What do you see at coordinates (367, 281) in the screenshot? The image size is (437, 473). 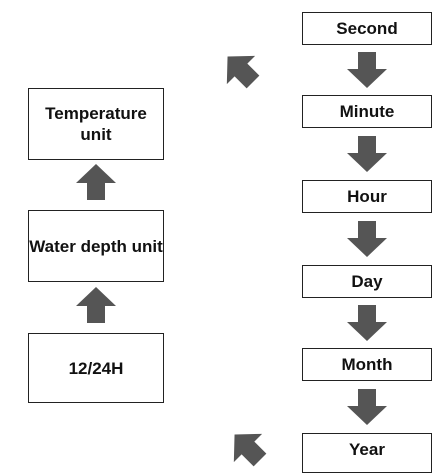 I see `box: Day` at bounding box center [367, 281].